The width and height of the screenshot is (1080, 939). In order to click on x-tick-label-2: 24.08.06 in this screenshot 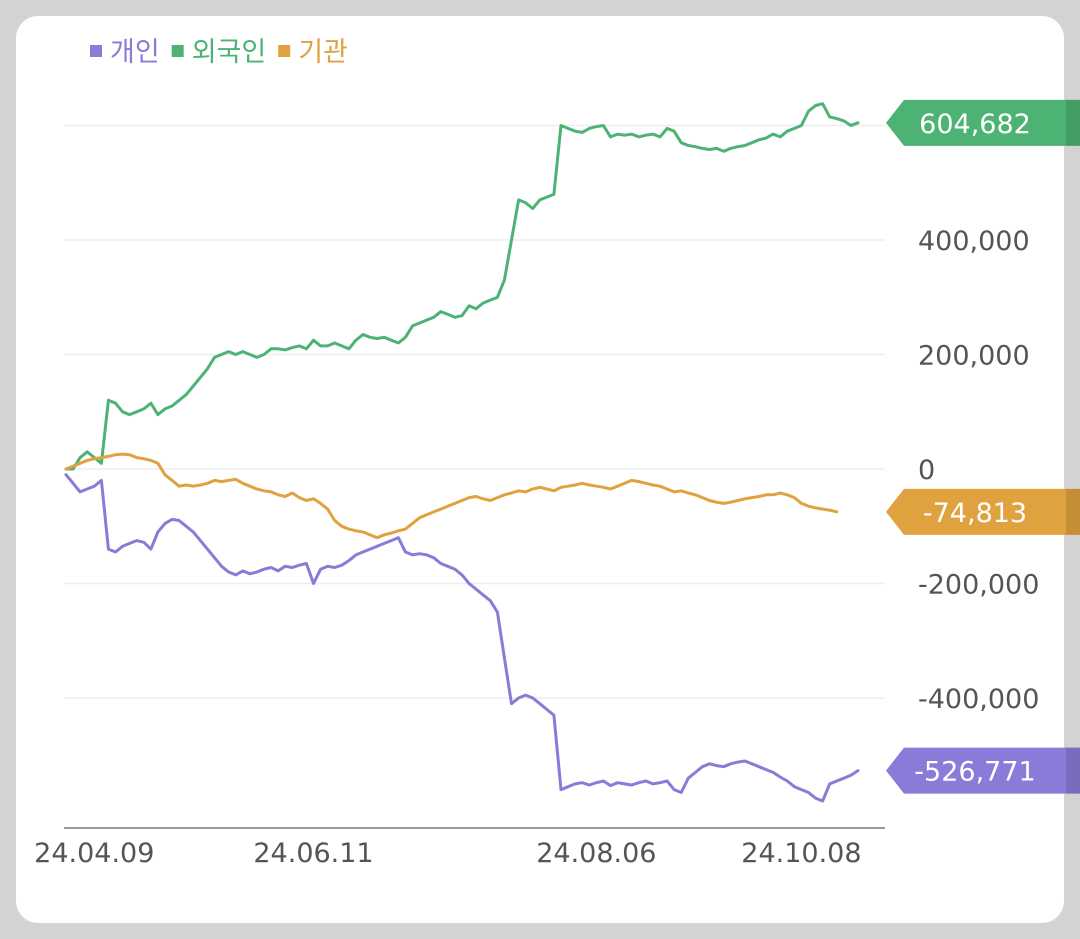, I will do `click(596, 853)`.